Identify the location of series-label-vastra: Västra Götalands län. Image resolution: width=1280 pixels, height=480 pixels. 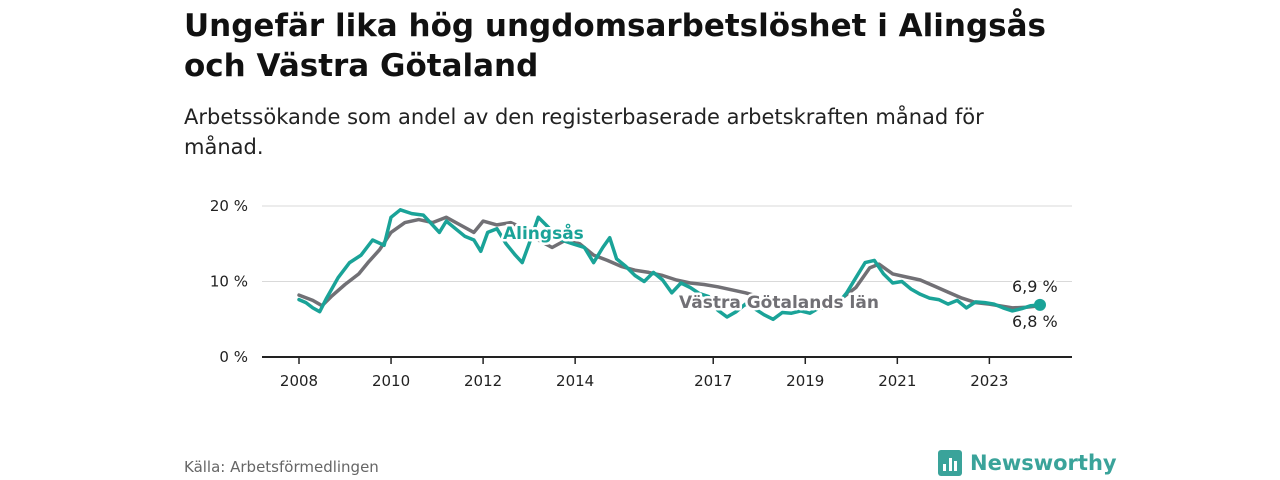
(779, 303).